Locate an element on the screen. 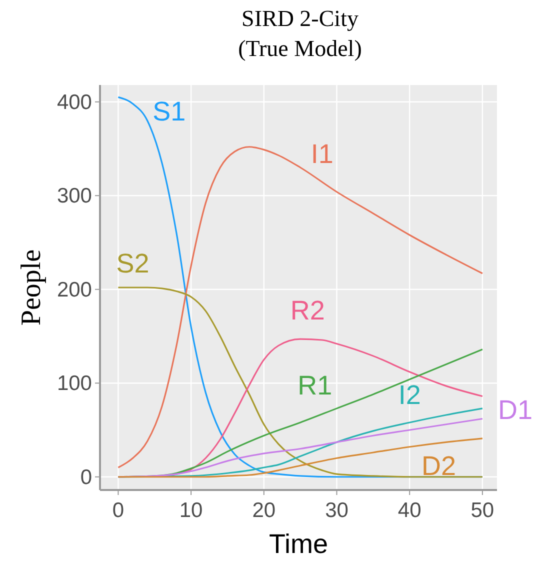 The height and width of the screenshot is (562, 544). y-tick-label: 400 is located at coordinates (74, 102).